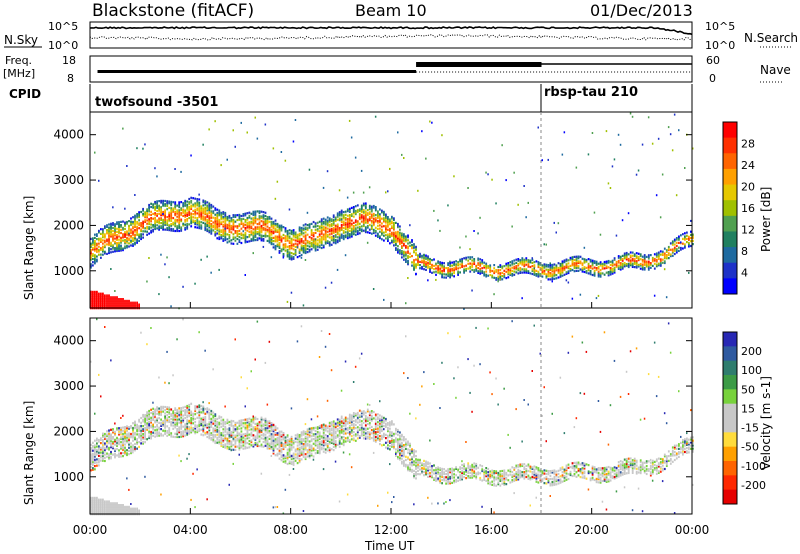 This screenshot has width=800, height=554. I want to click on freq-label: Freq., so click(18, 60).